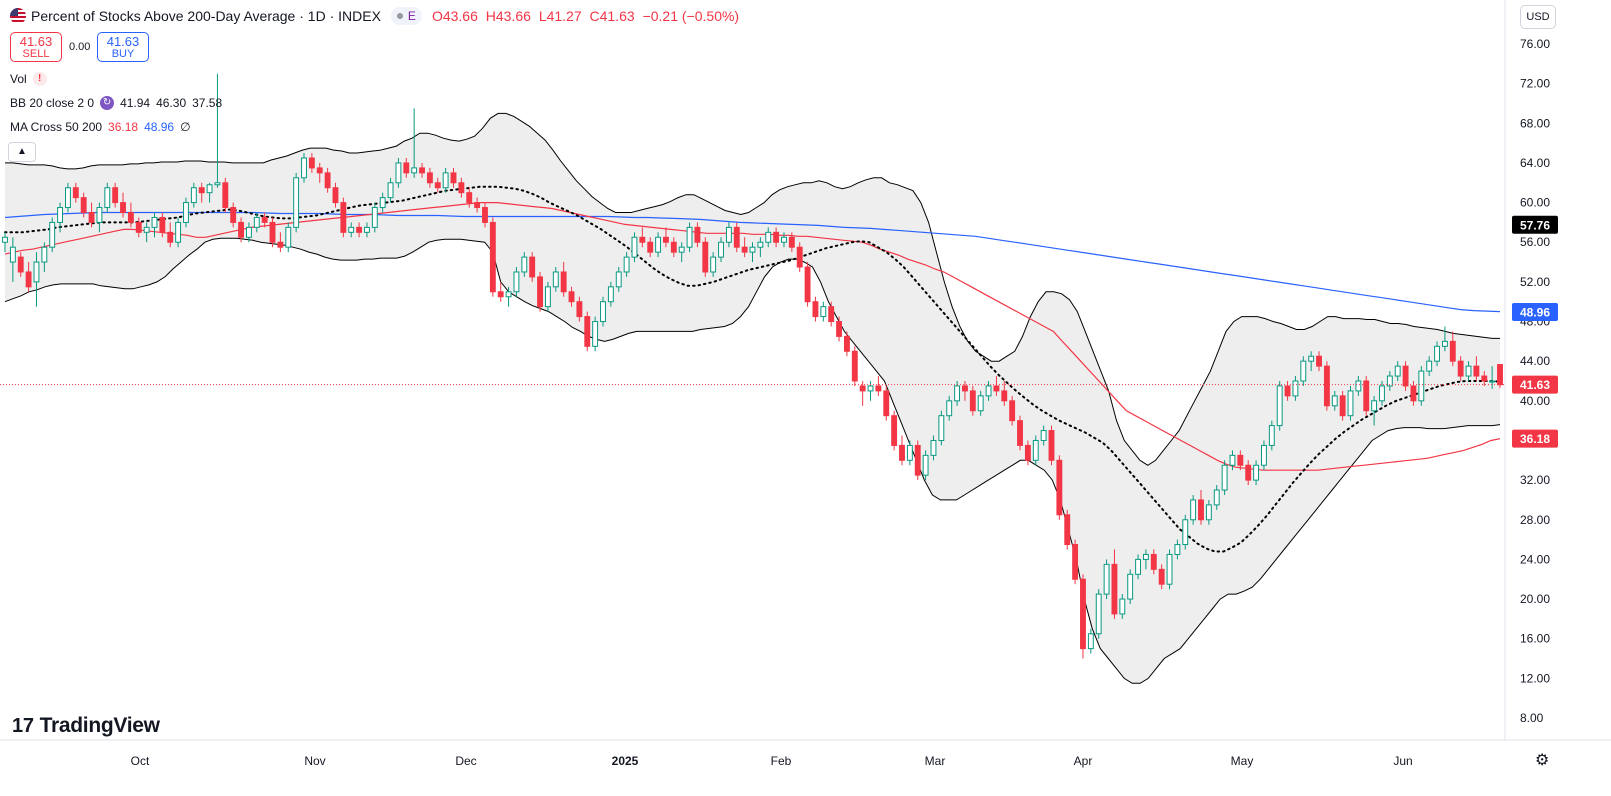 Image resolution: width=1611 pixels, height=796 pixels. What do you see at coordinates (411, 16) in the screenshot?
I see `earnings-badge: E` at bounding box center [411, 16].